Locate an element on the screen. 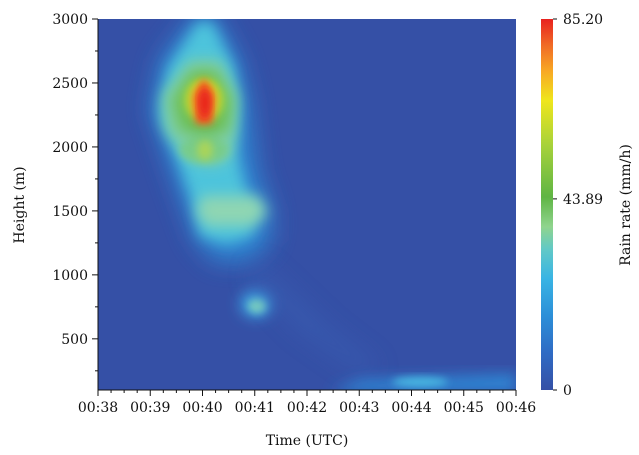 This screenshot has width=639, height=455. heat-feature-upper-core is located at coordinates (211, 140).